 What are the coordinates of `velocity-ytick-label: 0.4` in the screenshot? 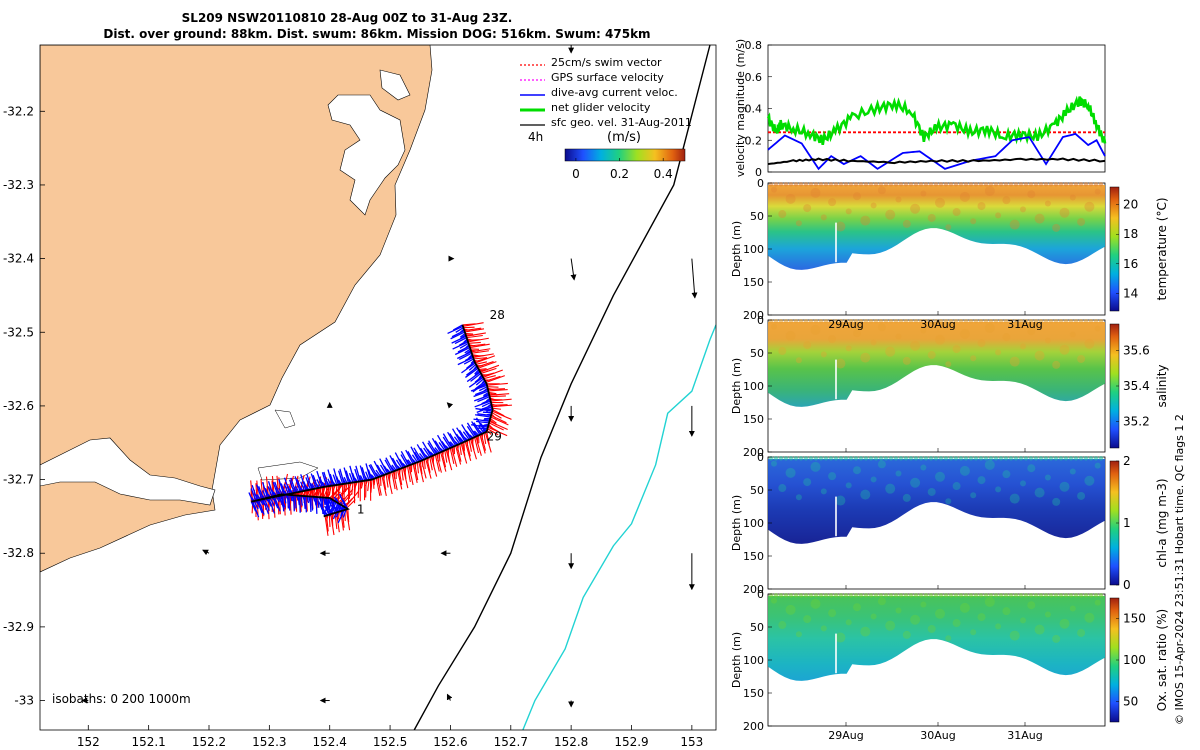 It's located at (754, 109).